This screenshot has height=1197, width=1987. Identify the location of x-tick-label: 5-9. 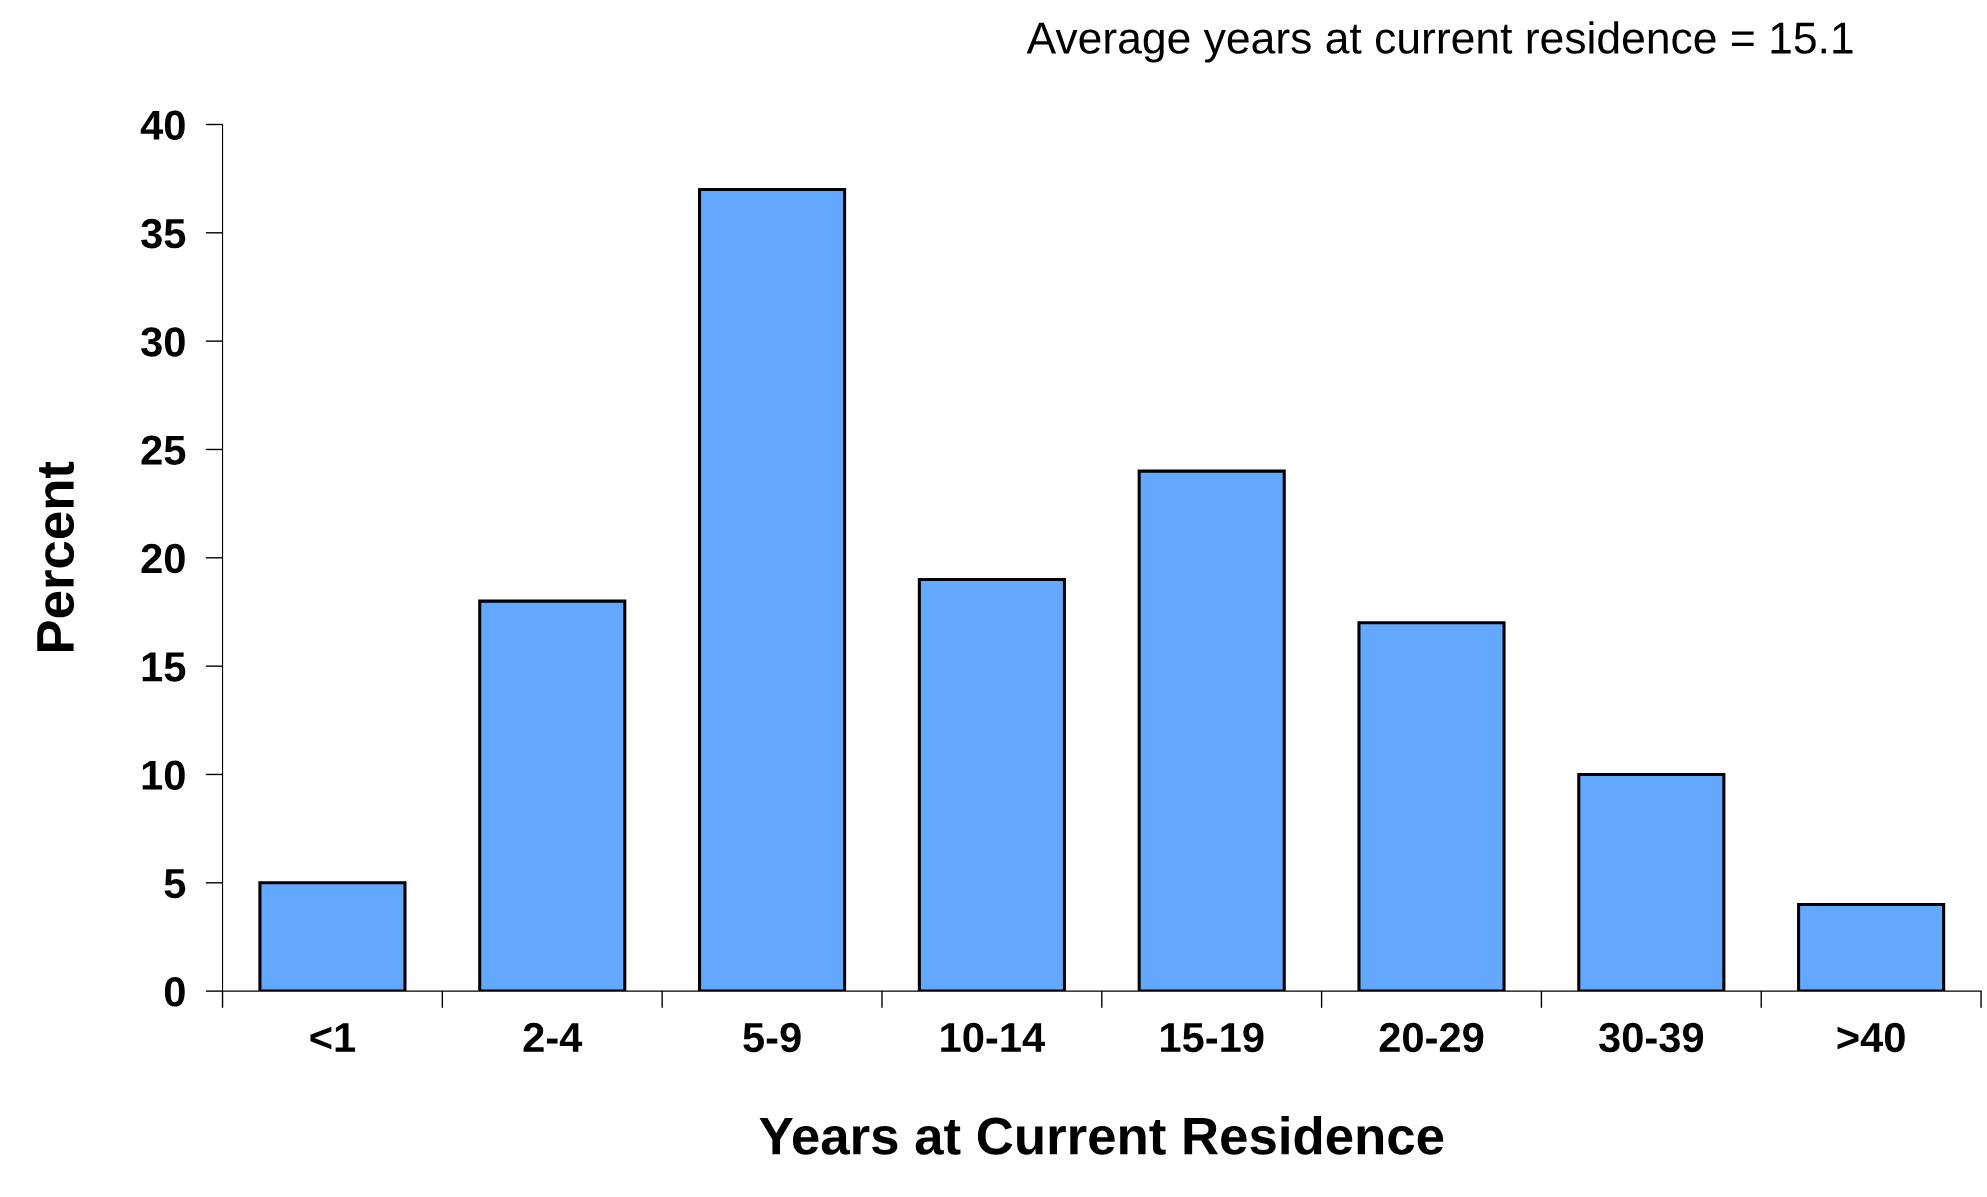
(772, 1037).